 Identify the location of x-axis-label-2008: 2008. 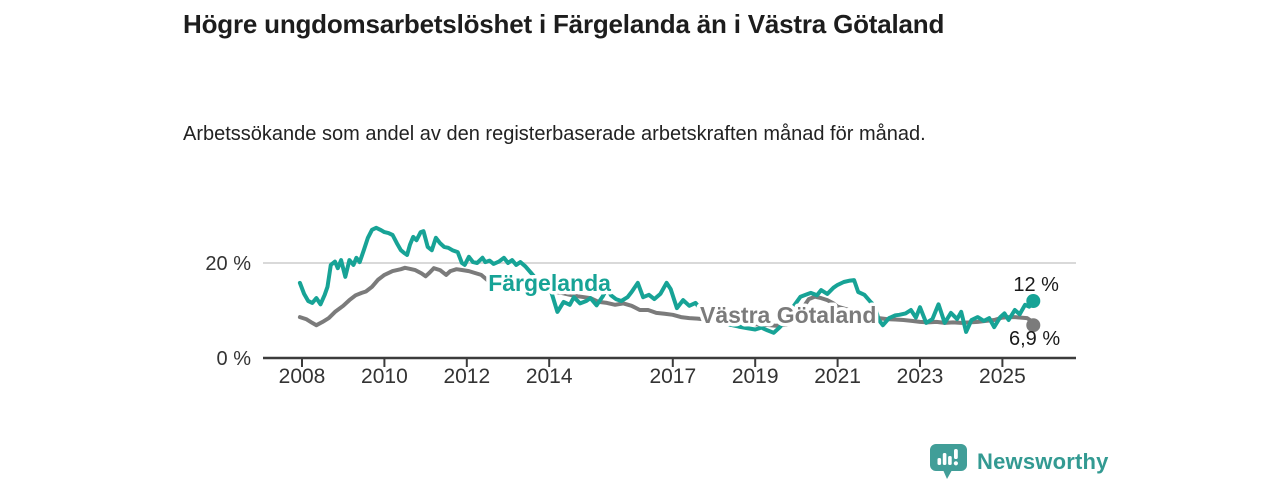
(302, 376).